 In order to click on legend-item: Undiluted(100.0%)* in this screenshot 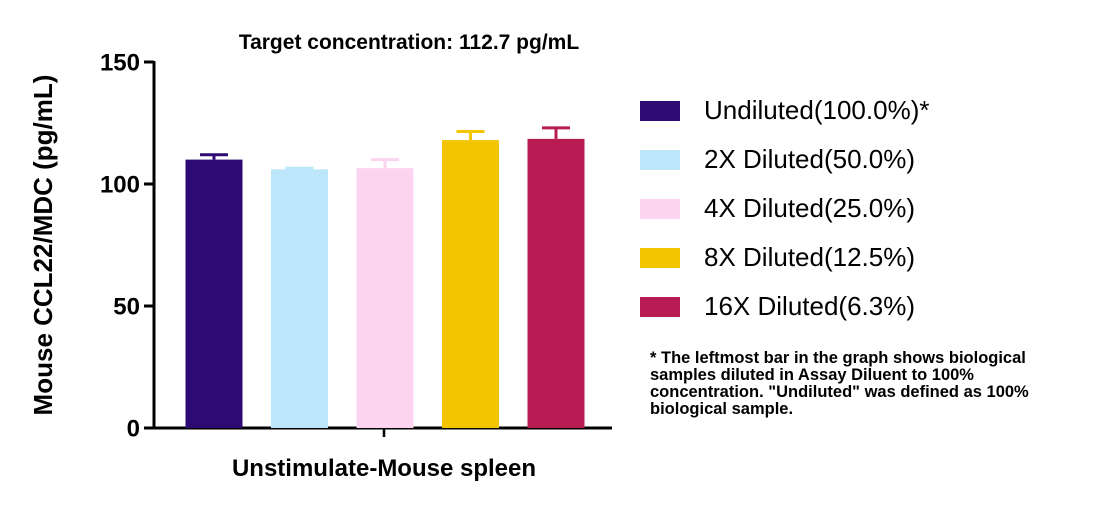, I will do `click(784, 110)`.